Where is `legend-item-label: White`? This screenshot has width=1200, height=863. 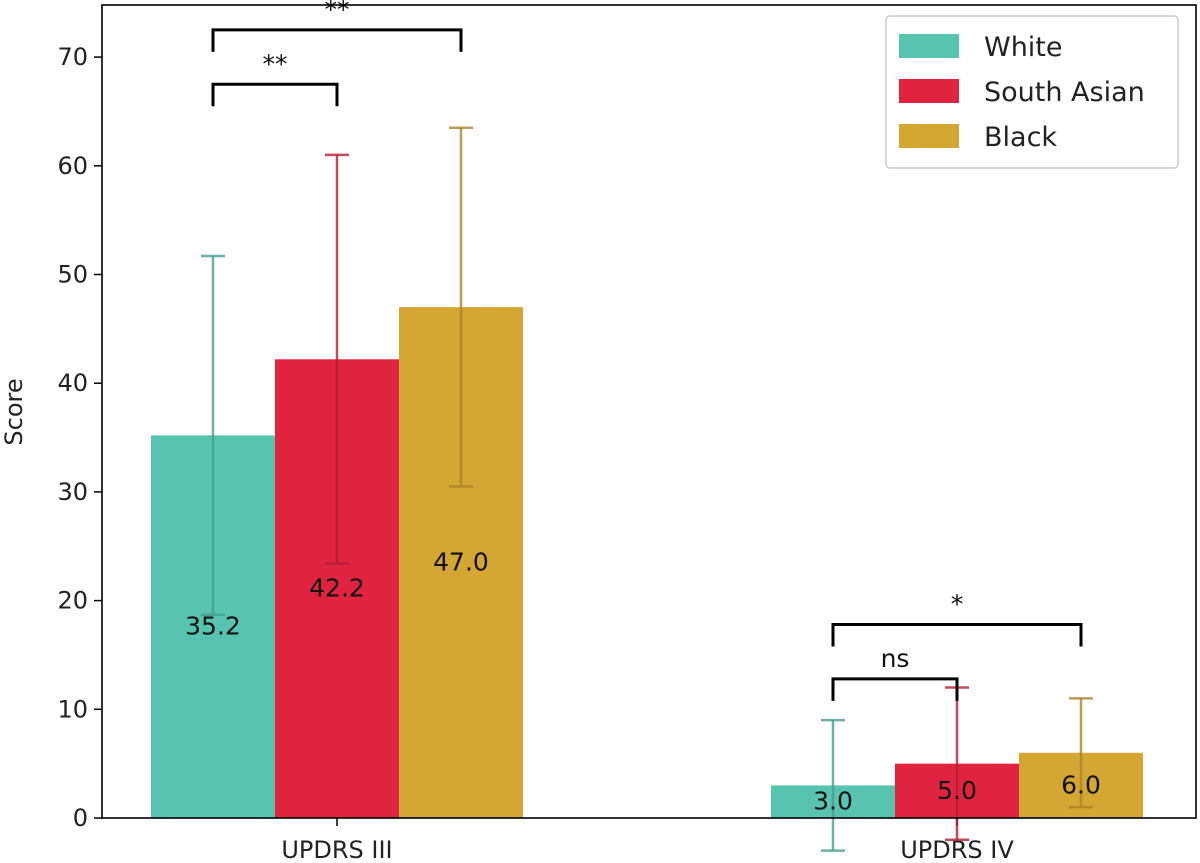 legend-item-label: White is located at coordinates (1023, 47).